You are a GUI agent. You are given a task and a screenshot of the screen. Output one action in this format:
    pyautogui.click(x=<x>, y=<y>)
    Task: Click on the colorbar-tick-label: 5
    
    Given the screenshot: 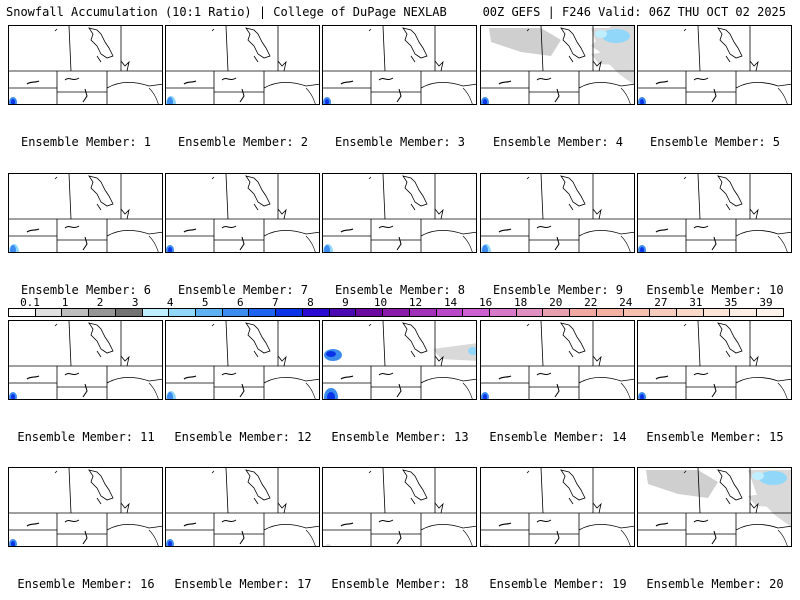 What is the action you would take?
    pyautogui.click(x=205, y=302)
    